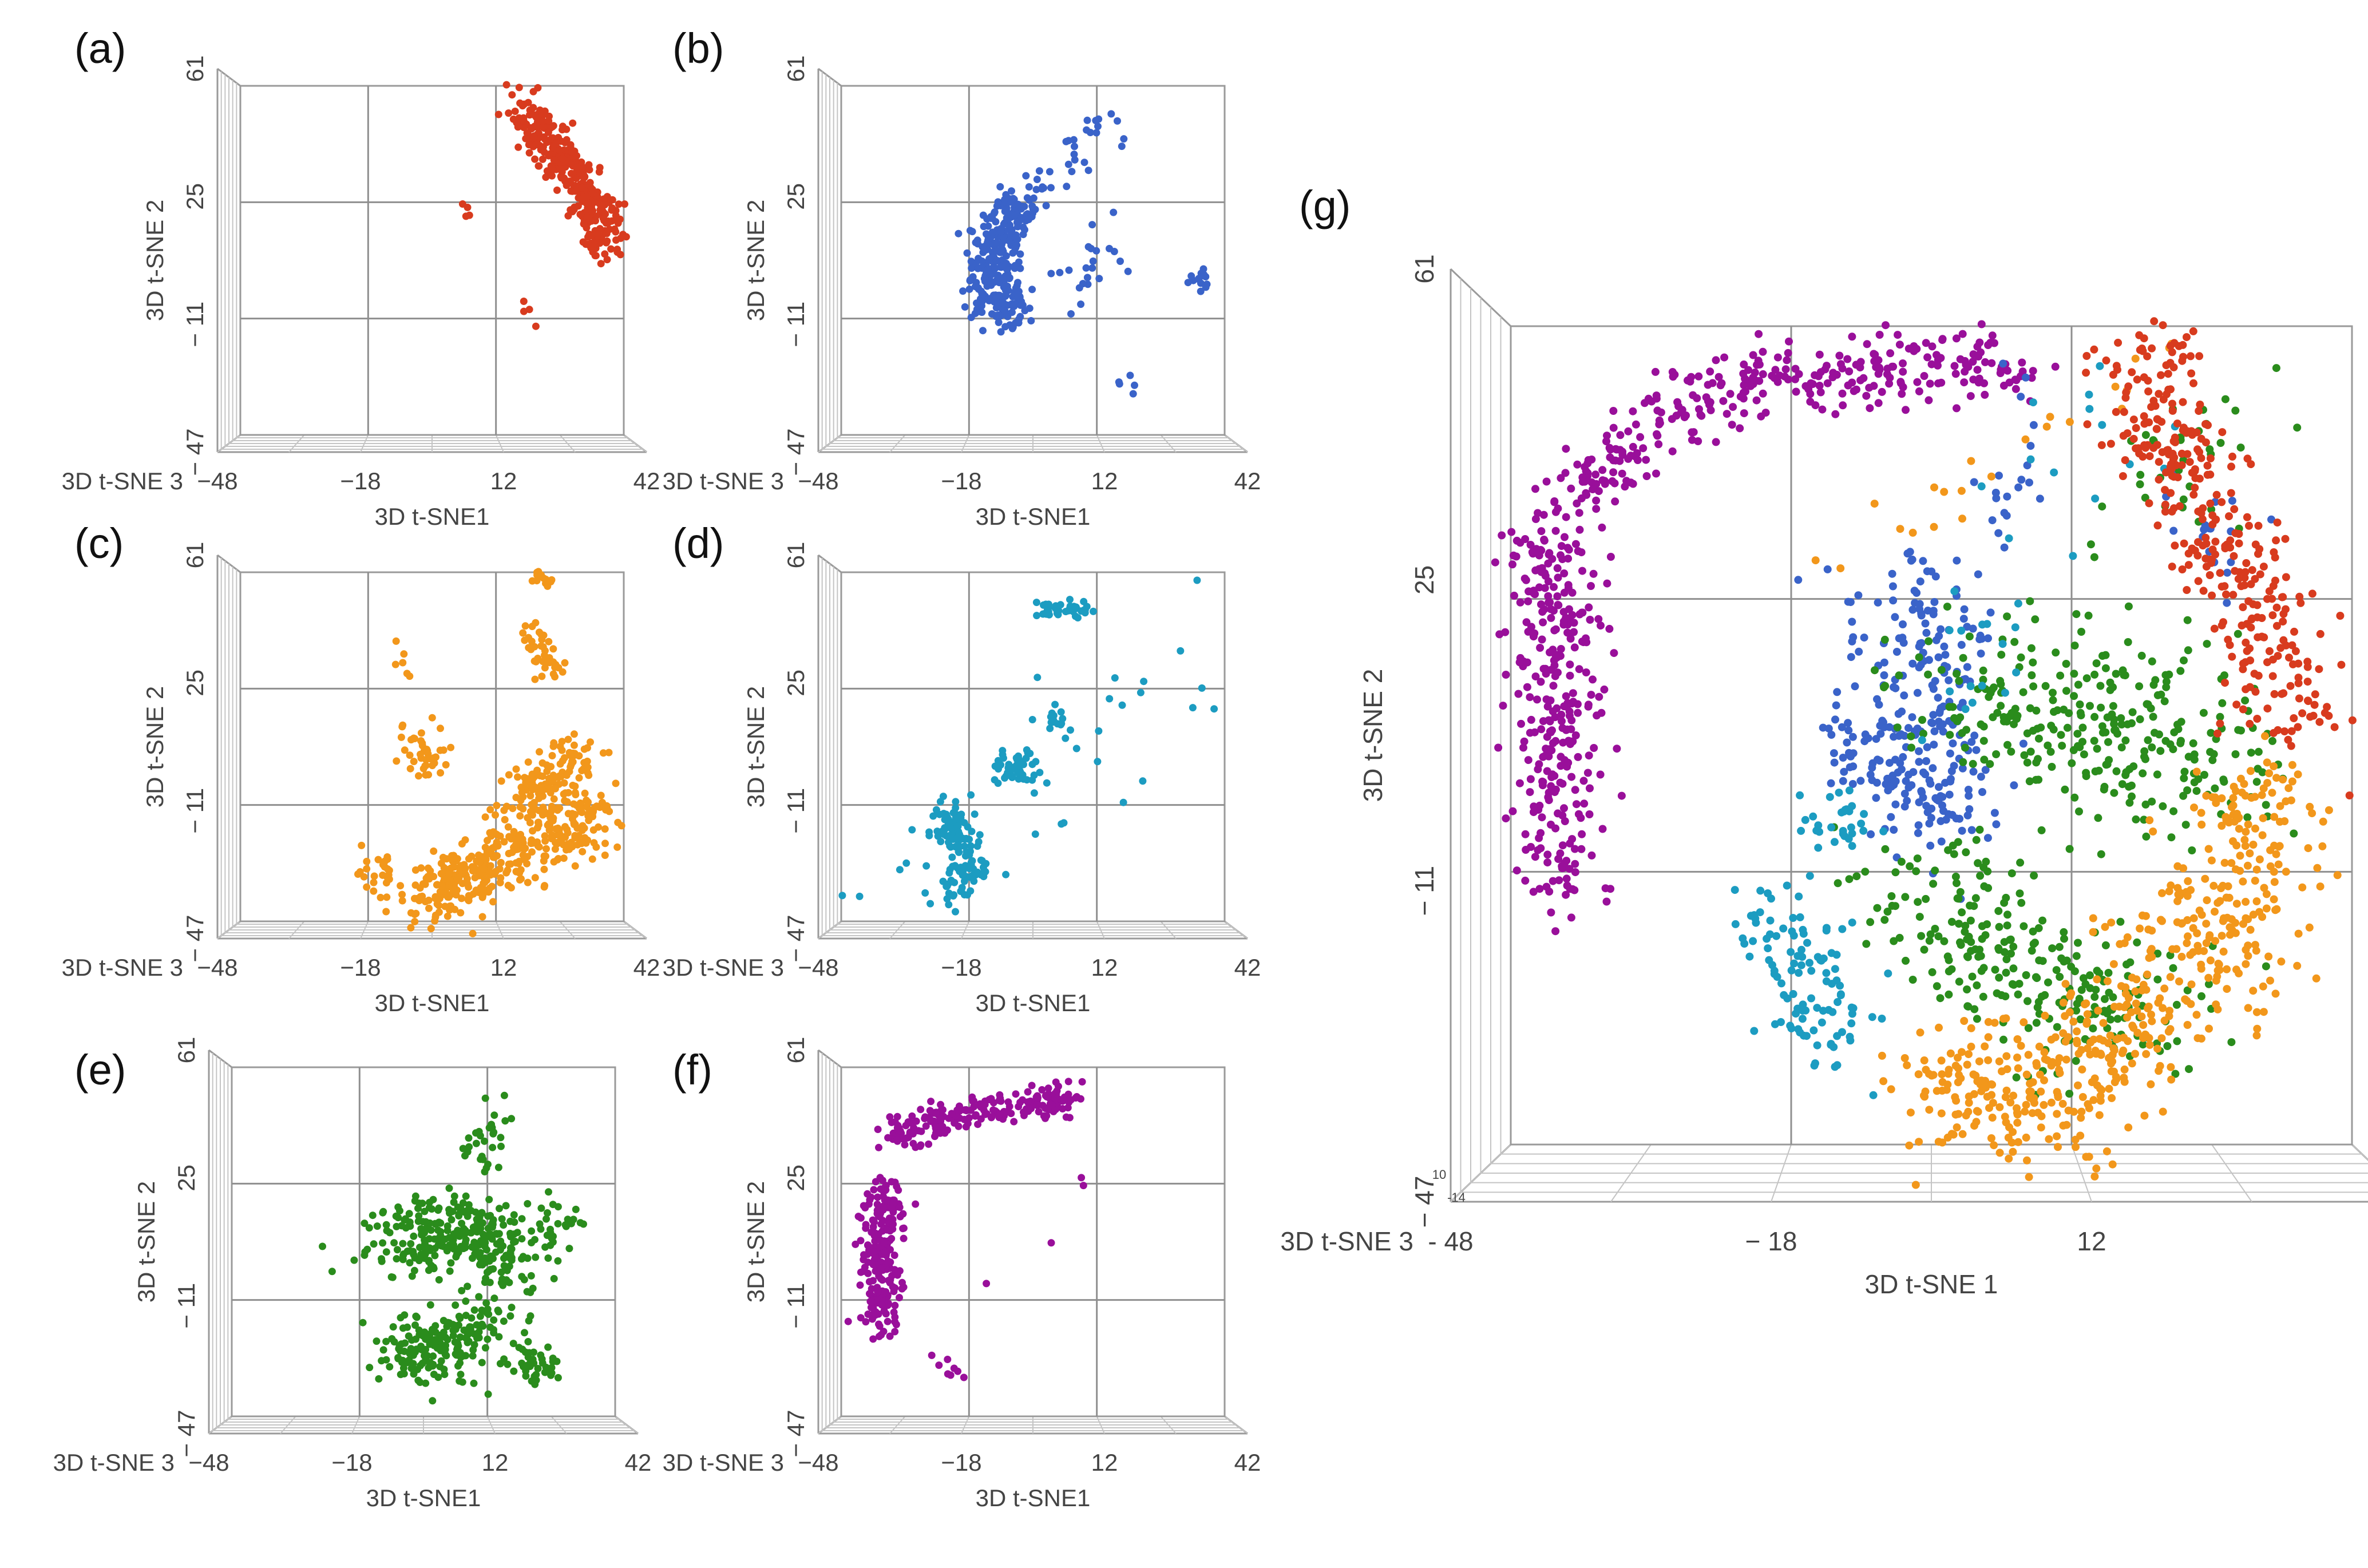 This screenshot has height=1568, width=2368. I want to click on y-axis-label: 3D t-SNE 2, so click(756, 1241).